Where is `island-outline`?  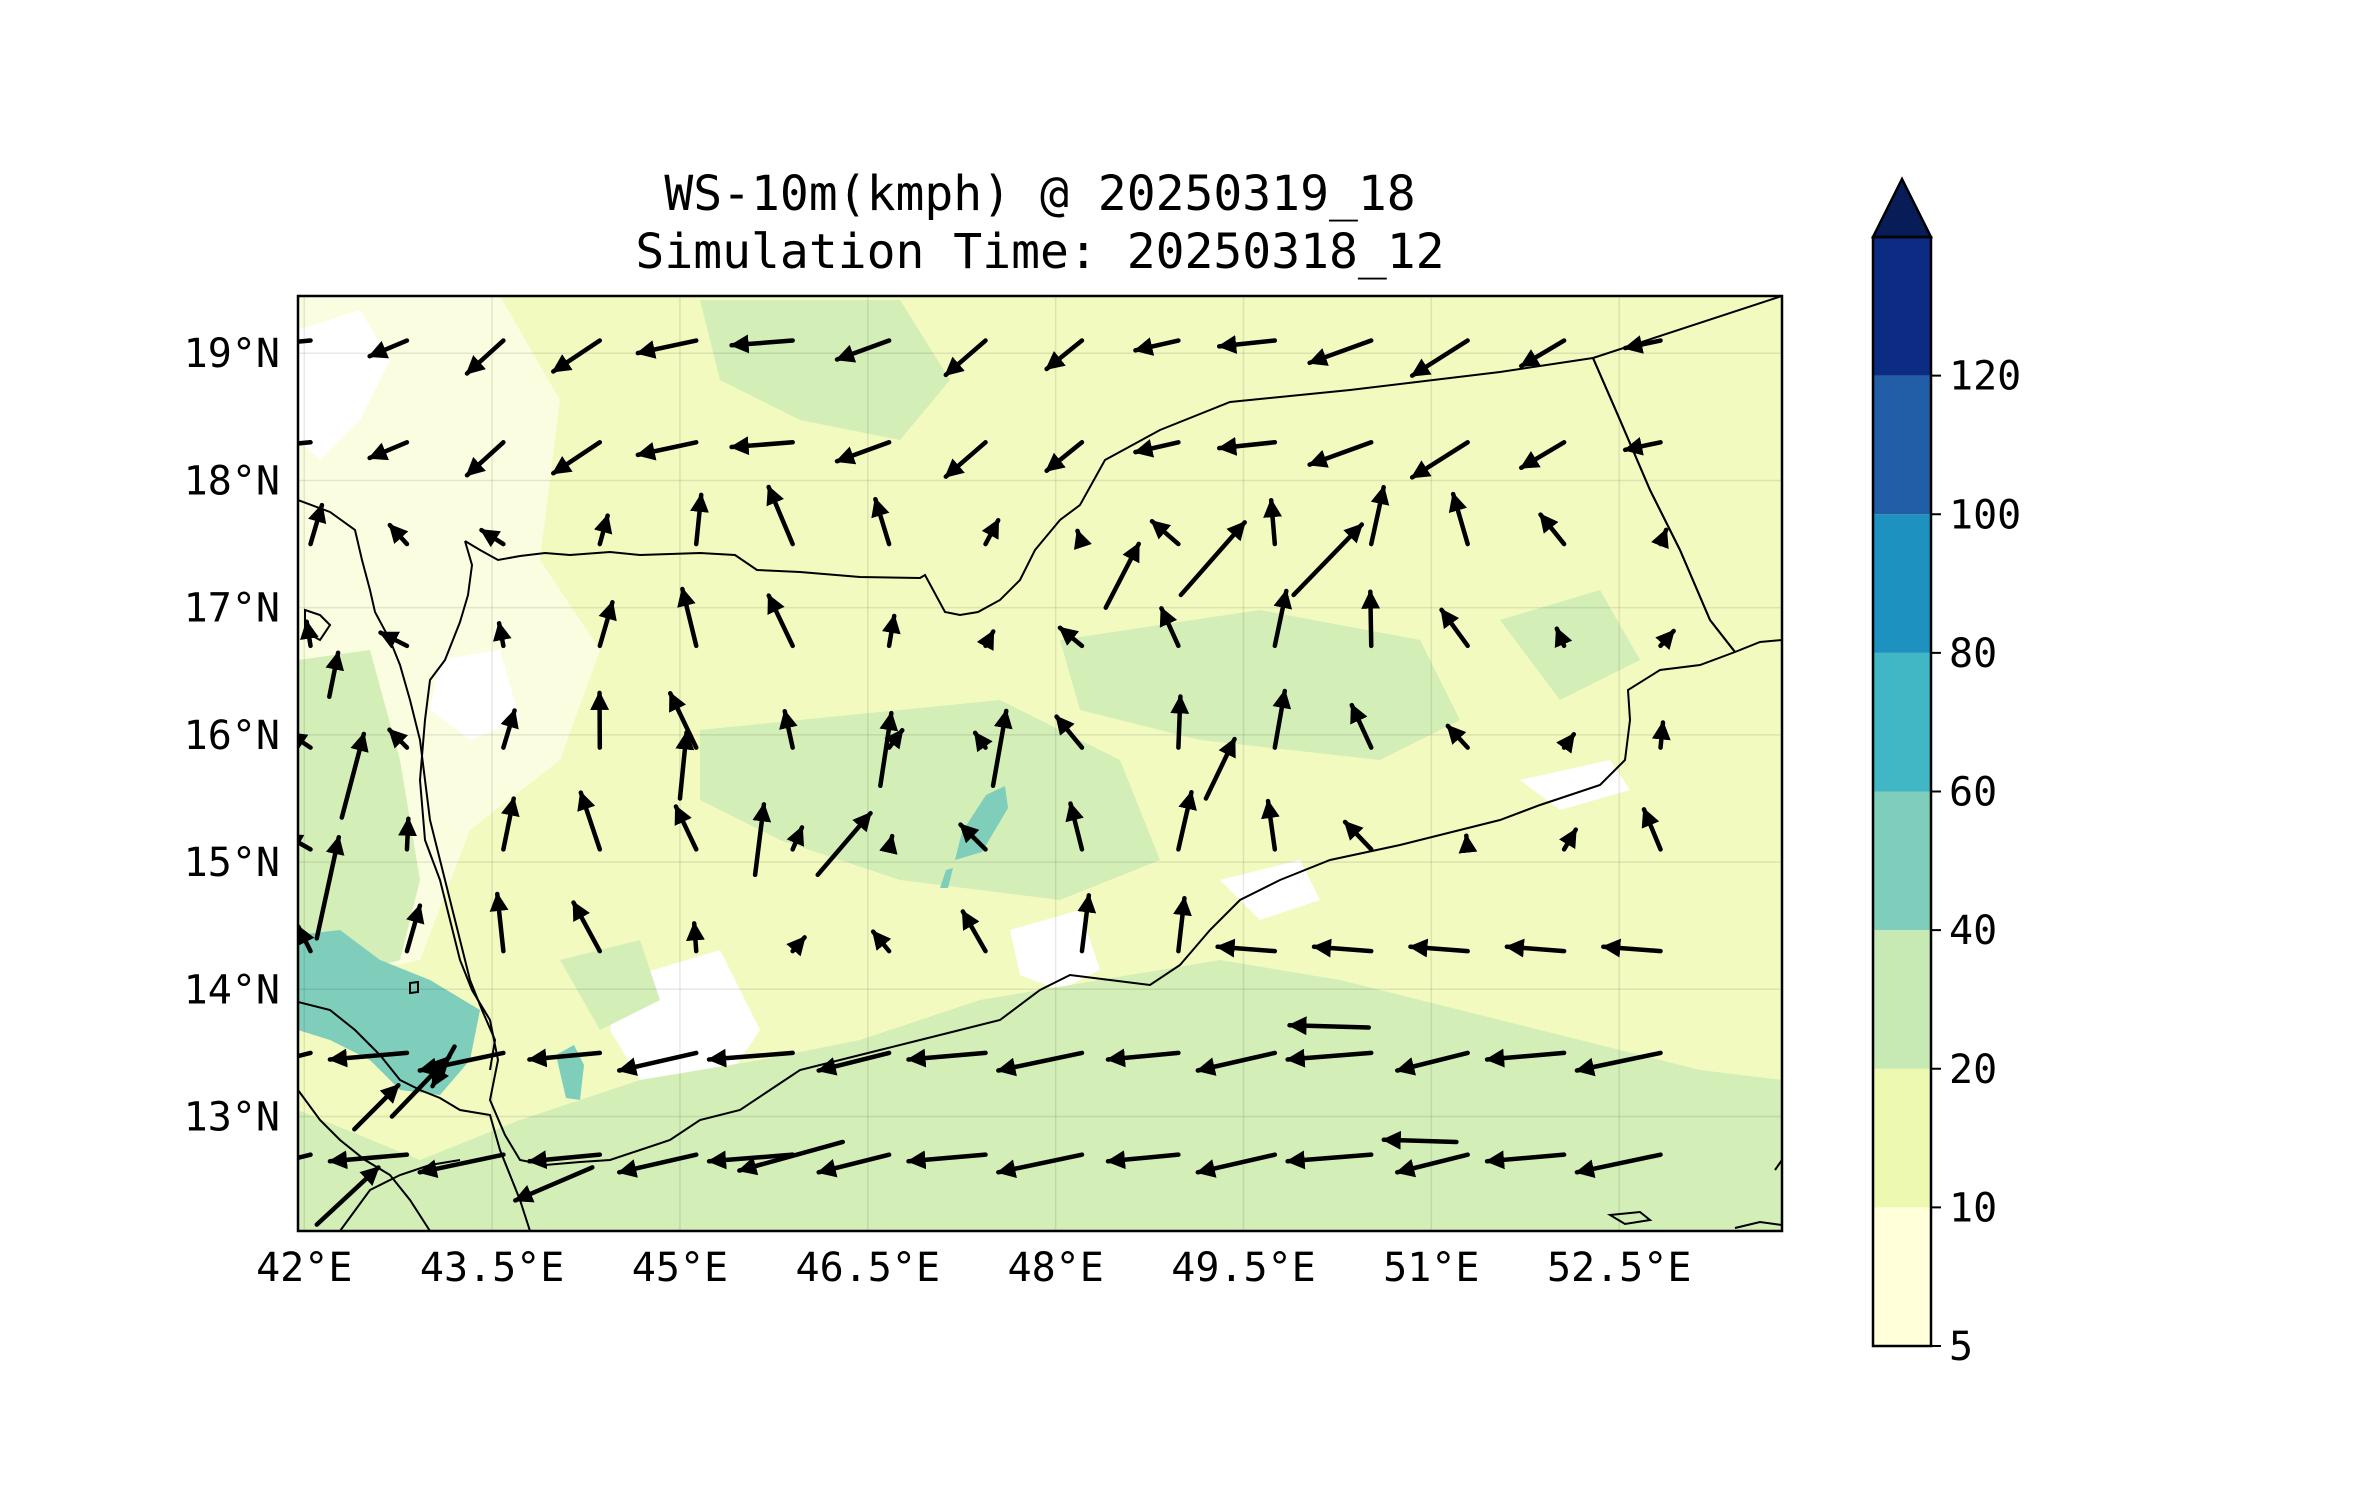
island-outline is located at coordinates (1629, 1218).